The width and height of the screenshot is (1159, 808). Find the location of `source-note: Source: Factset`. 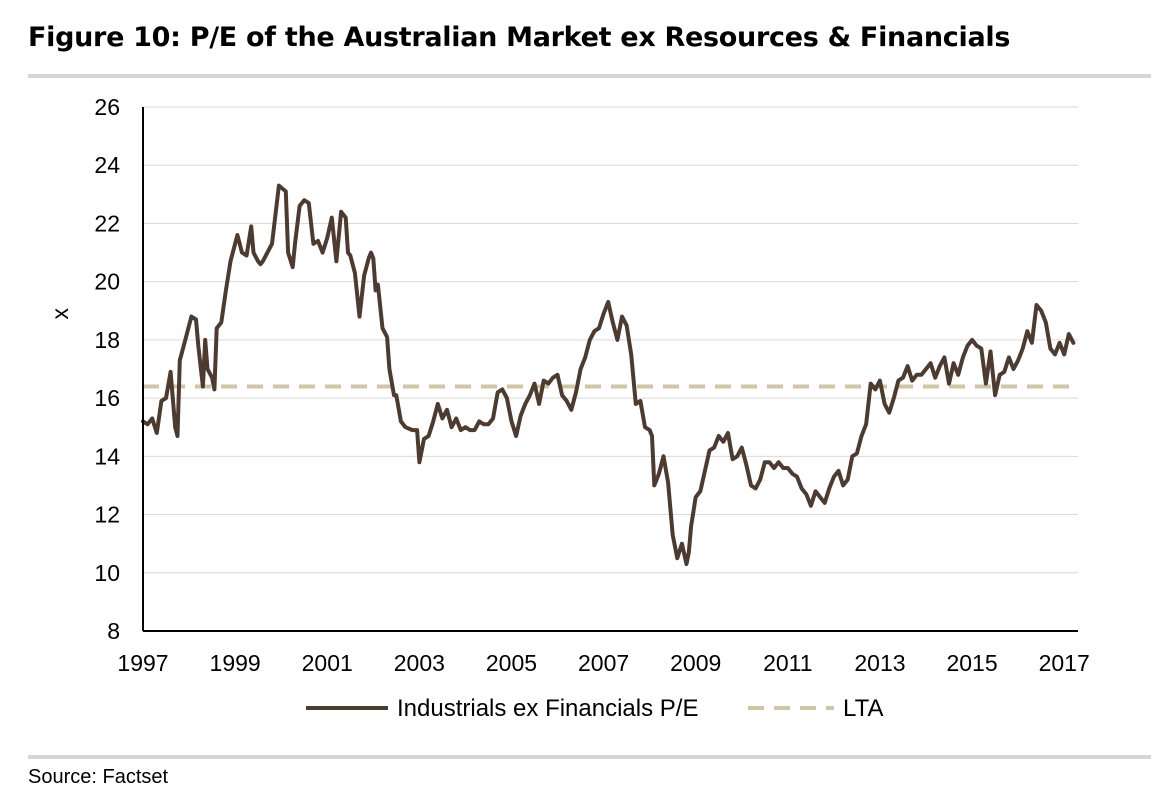

source-note: Source: Factset is located at coordinates (98, 777).